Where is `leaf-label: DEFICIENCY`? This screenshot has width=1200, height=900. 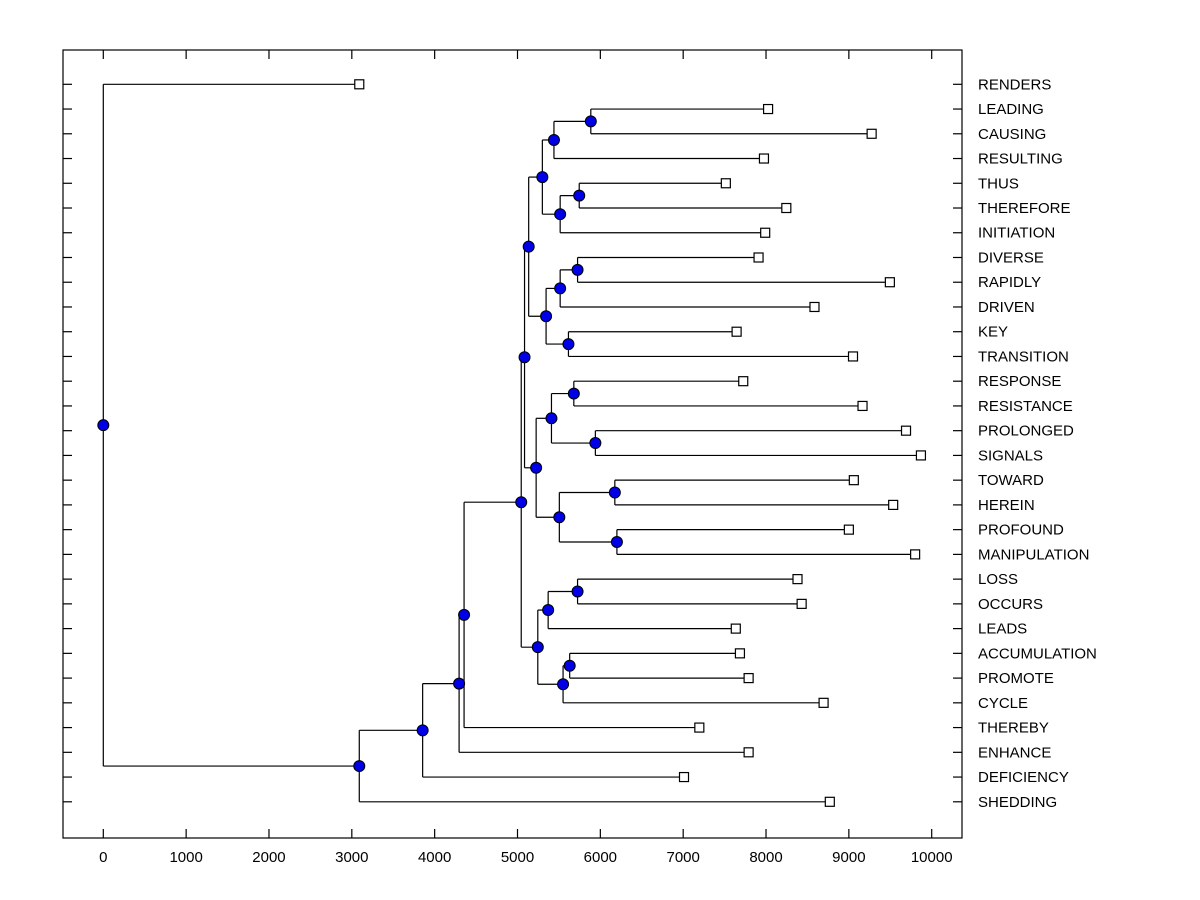 leaf-label: DEFICIENCY is located at coordinates (1023, 777).